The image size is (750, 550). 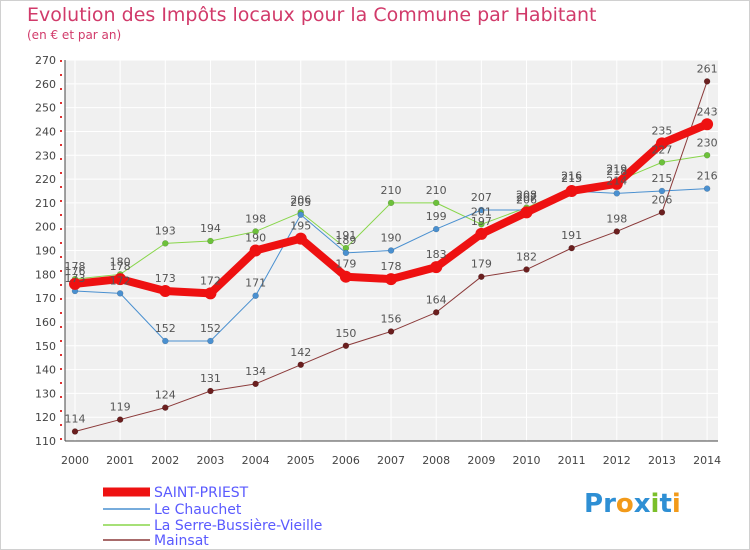 What do you see at coordinates (661, 130) in the screenshot?
I see `data-label-saint-priest: 235` at bounding box center [661, 130].